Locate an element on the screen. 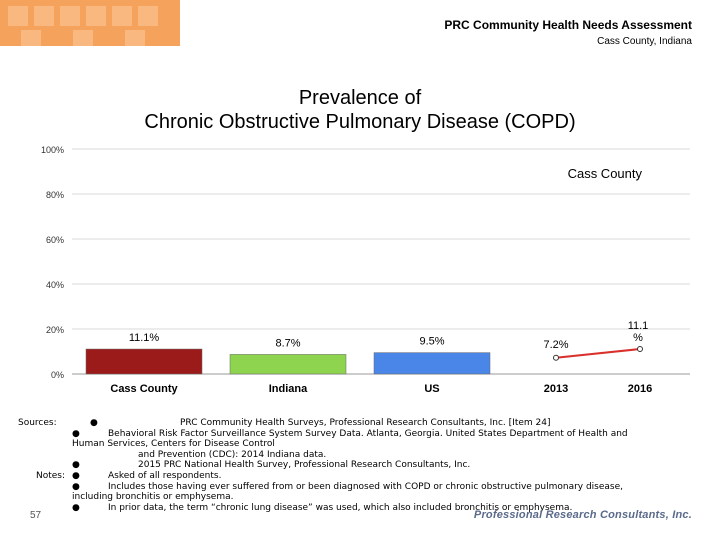  notes-label: Notes: is located at coordinates (51, 475).